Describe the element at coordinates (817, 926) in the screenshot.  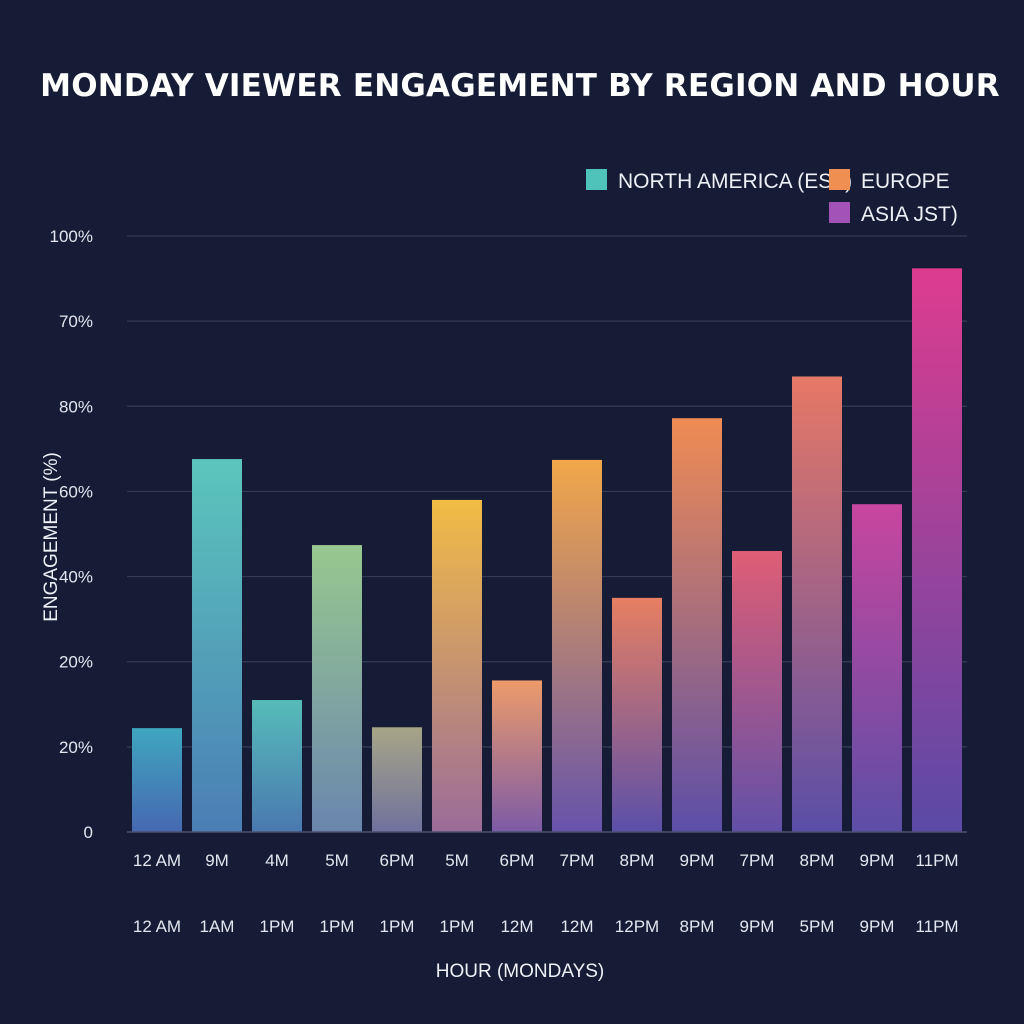
I see `x-tick-label-row2: 5PM` at that location.